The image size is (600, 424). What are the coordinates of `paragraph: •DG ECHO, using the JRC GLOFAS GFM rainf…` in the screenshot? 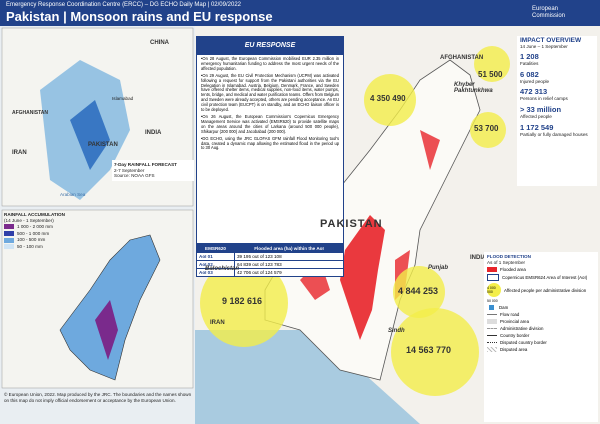 It's located at (270, 143).